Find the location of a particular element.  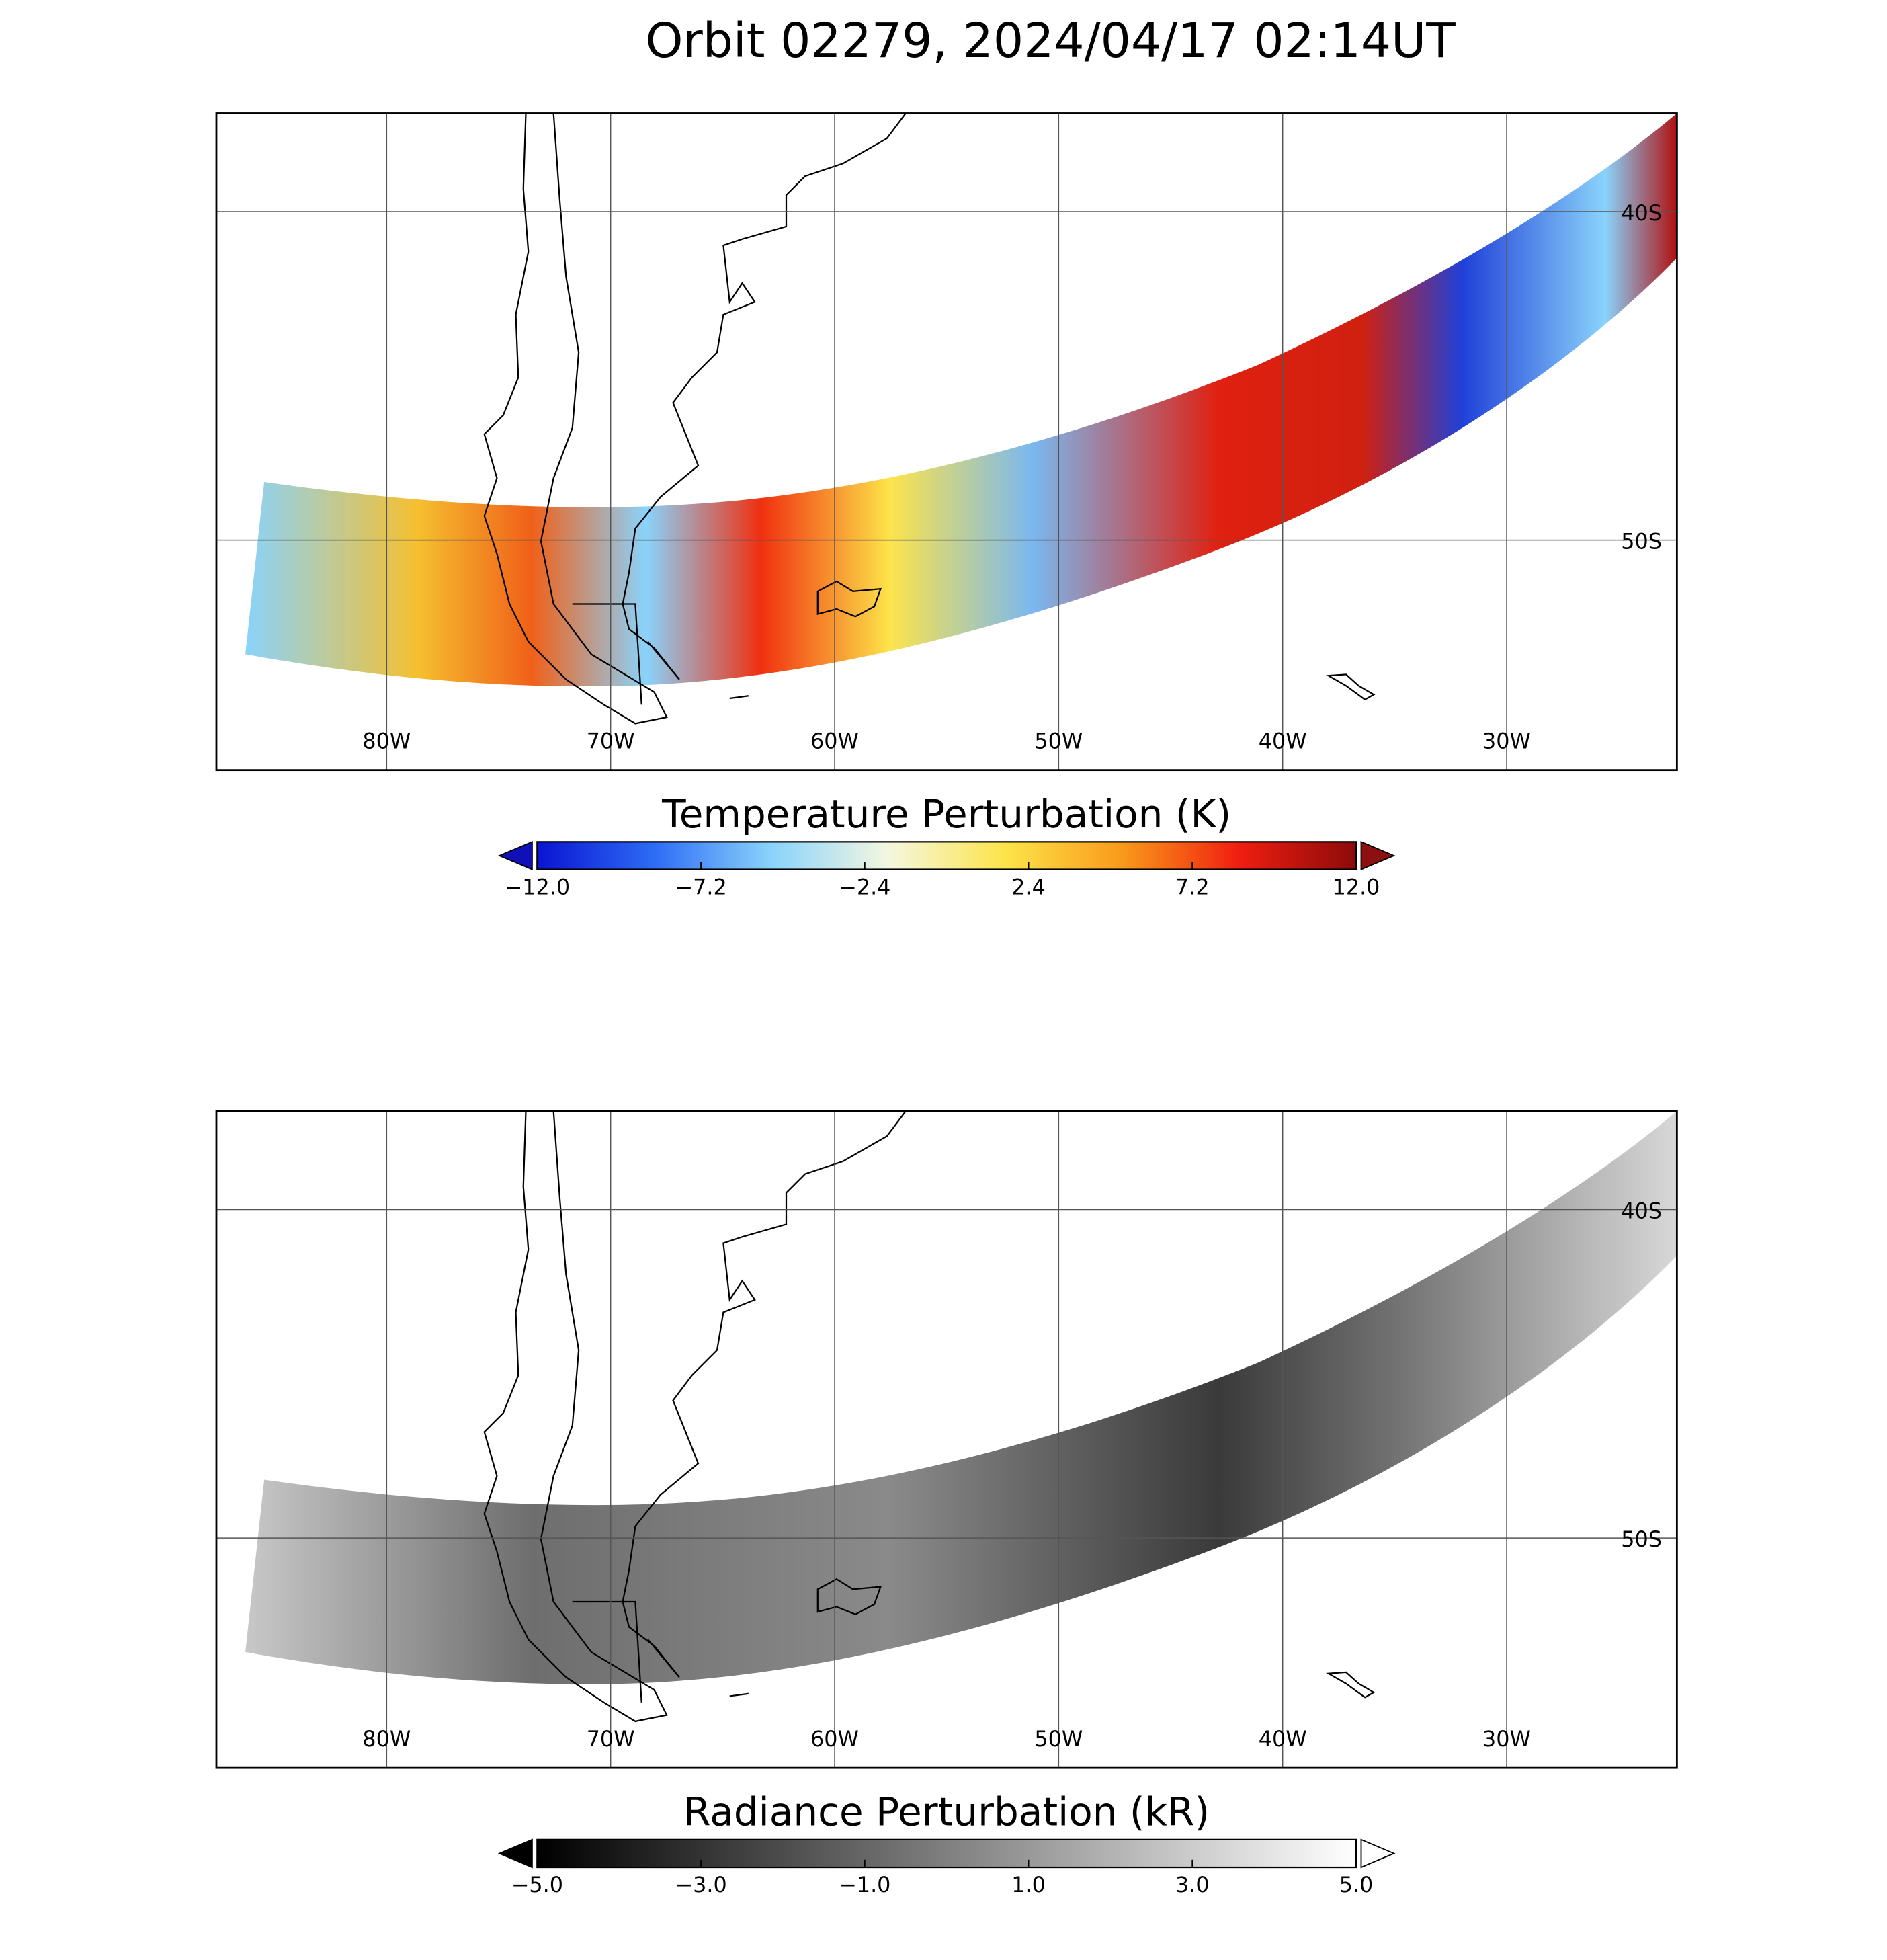

colorbar-tick-label: −3.0 is located at coordinates (700, 1884).